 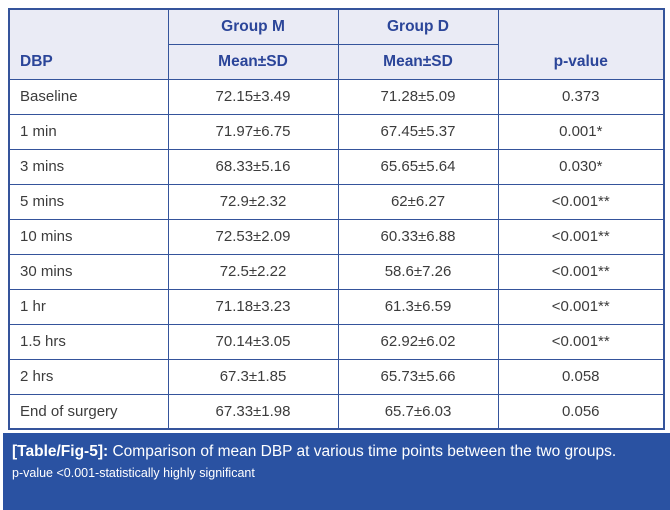 I want to click on group-m-value: 71.97±6.75, so click(x=253, y=131).